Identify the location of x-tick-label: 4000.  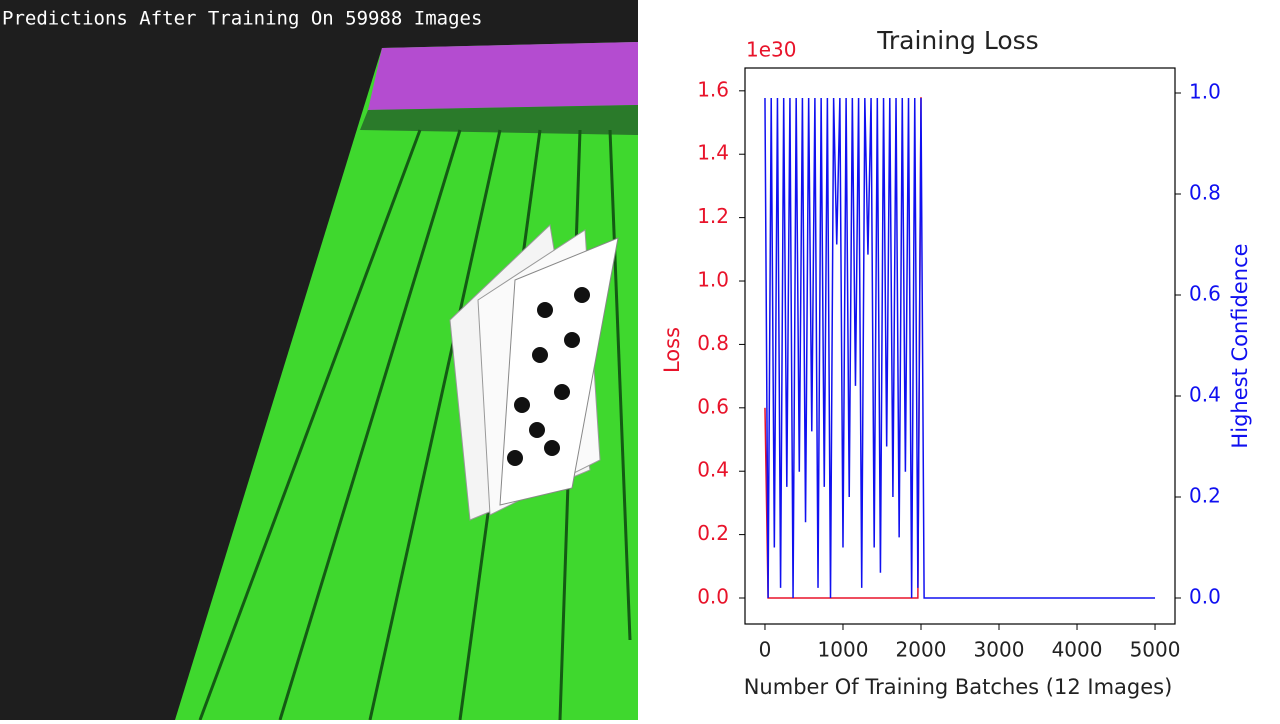
(1077, 650).